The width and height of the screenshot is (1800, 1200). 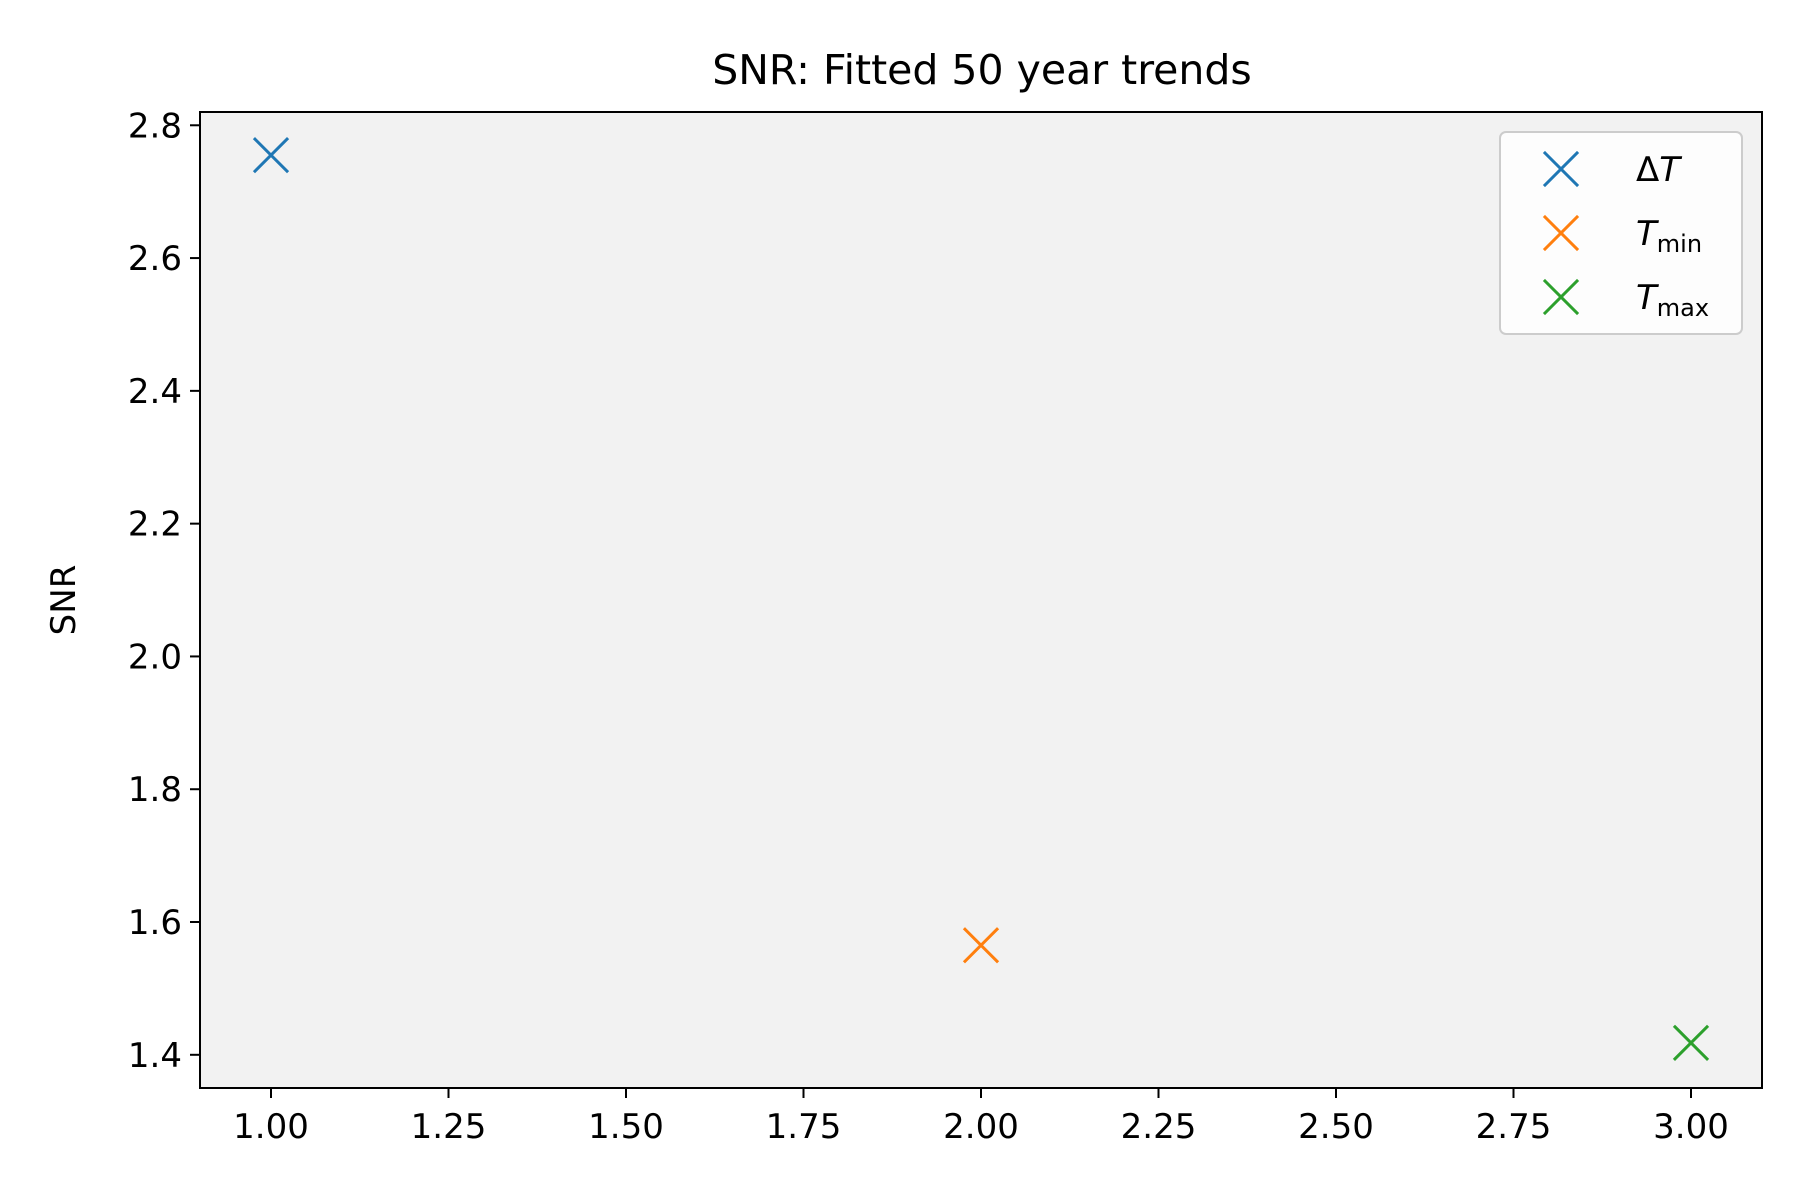 I want to click on y-axis-ticks: 1.4 1.6 1.8 2.0 2.2 2.4 2.6 2.8, so click(x=164, y=591).